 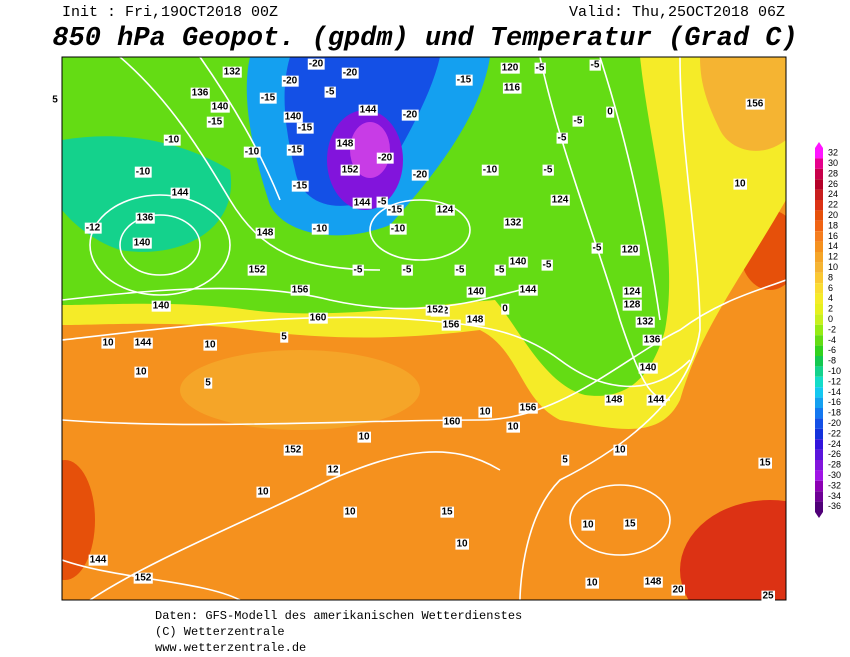 What do you see at coordinates (833, 173) in the screenshot?
I see `colorbar-label: 28` at bounding box center [833, 173].